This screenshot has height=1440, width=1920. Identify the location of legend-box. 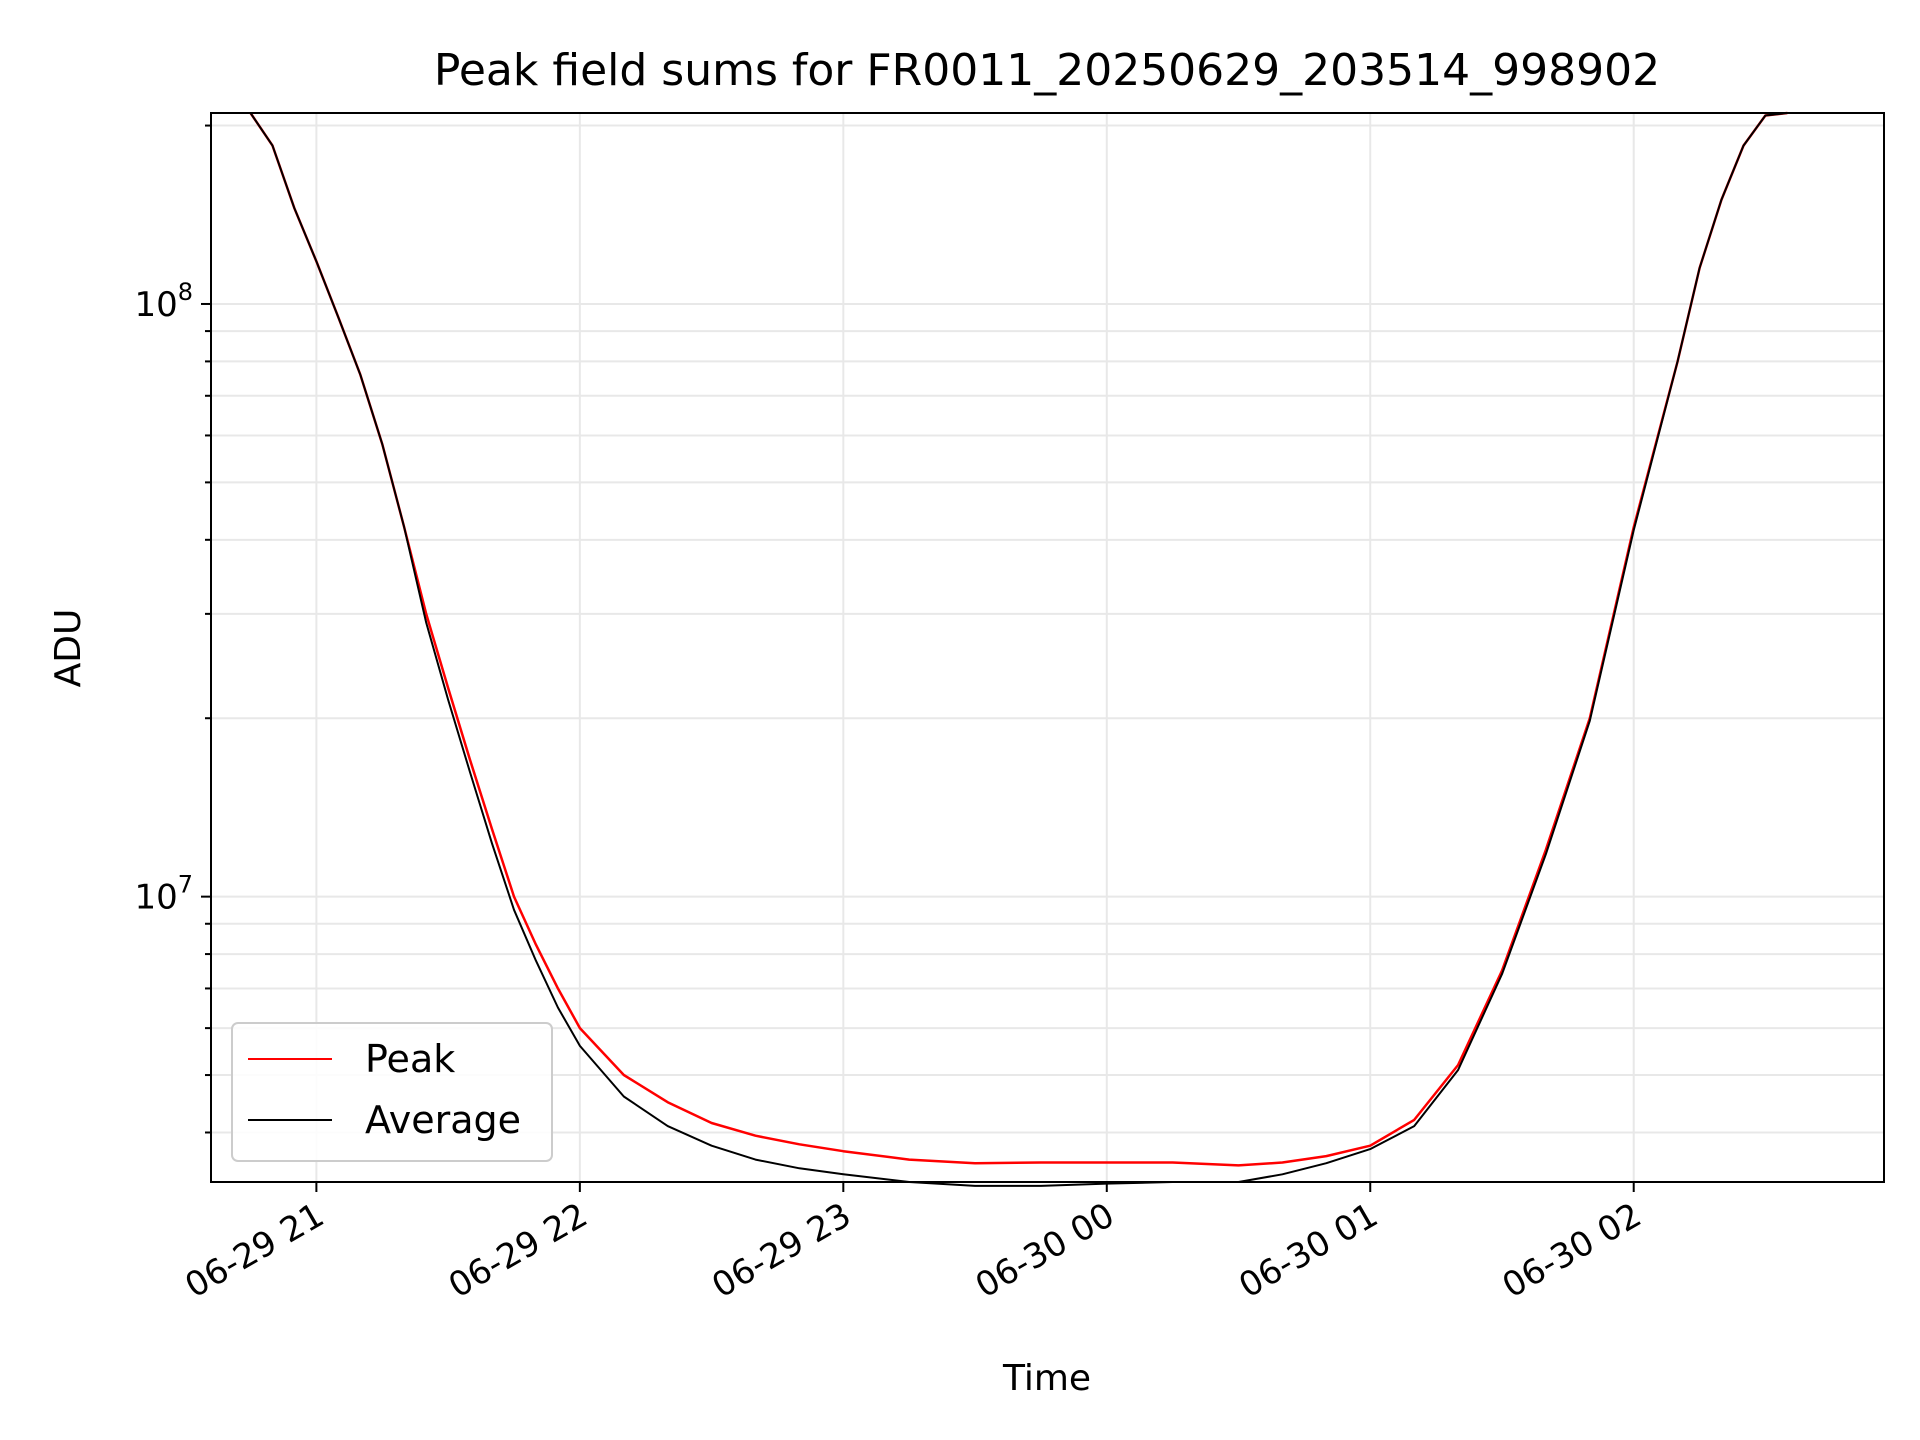
(392, 1092).